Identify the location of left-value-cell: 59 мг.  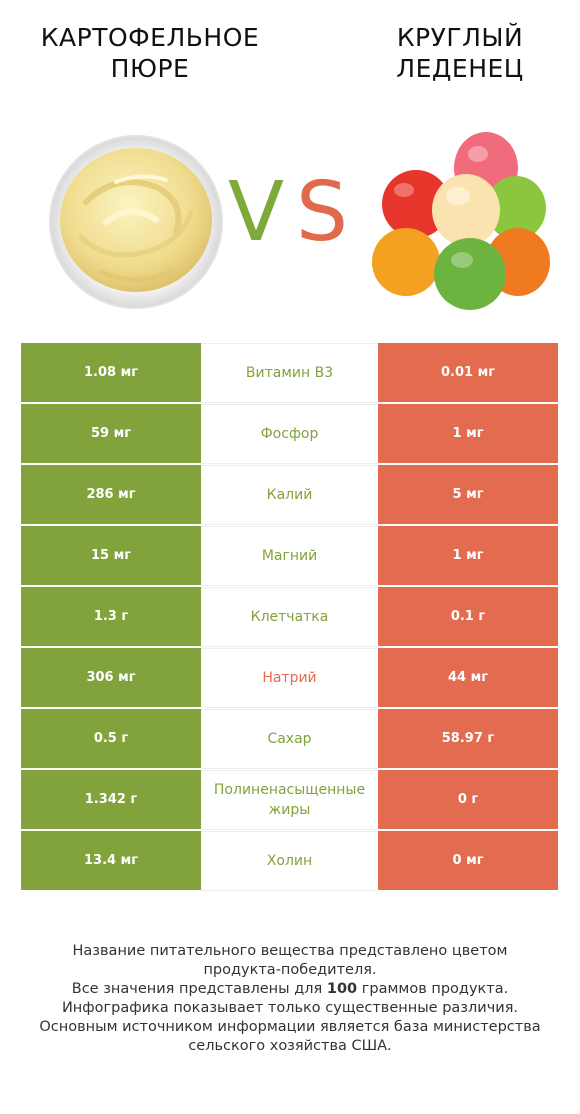
(111, 433).